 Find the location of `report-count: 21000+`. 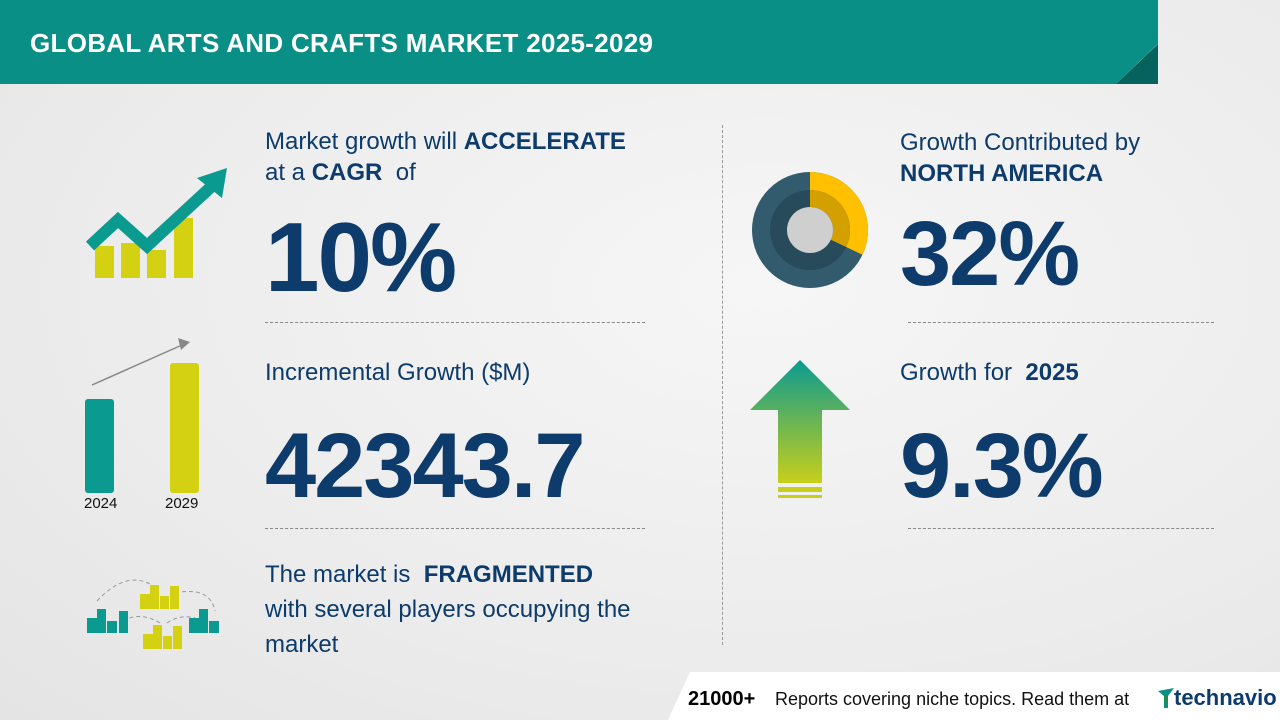

report-count: 21000+ is located at coordinates (722, 699).